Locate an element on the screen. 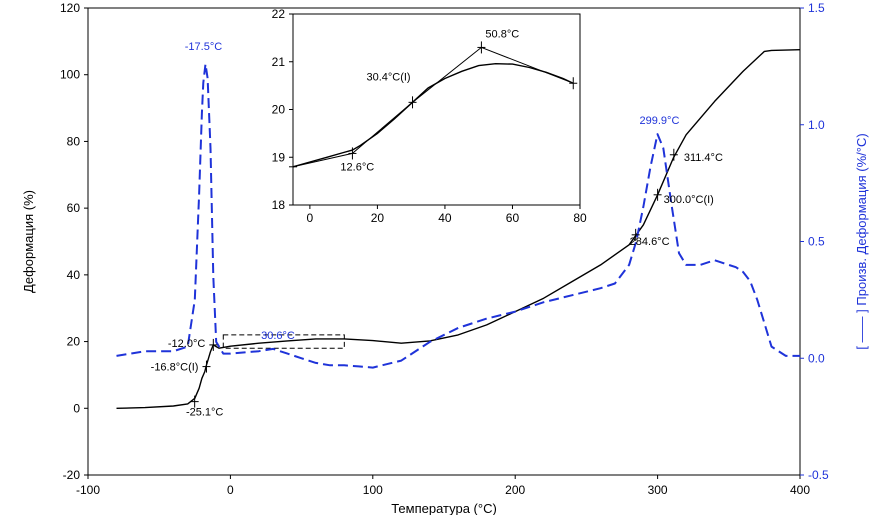 This screenshot has height=515, width=884. y-right-axis-label: [ —— ] Произв. Деформация (%/°C) is located at coordinates (861, 241).